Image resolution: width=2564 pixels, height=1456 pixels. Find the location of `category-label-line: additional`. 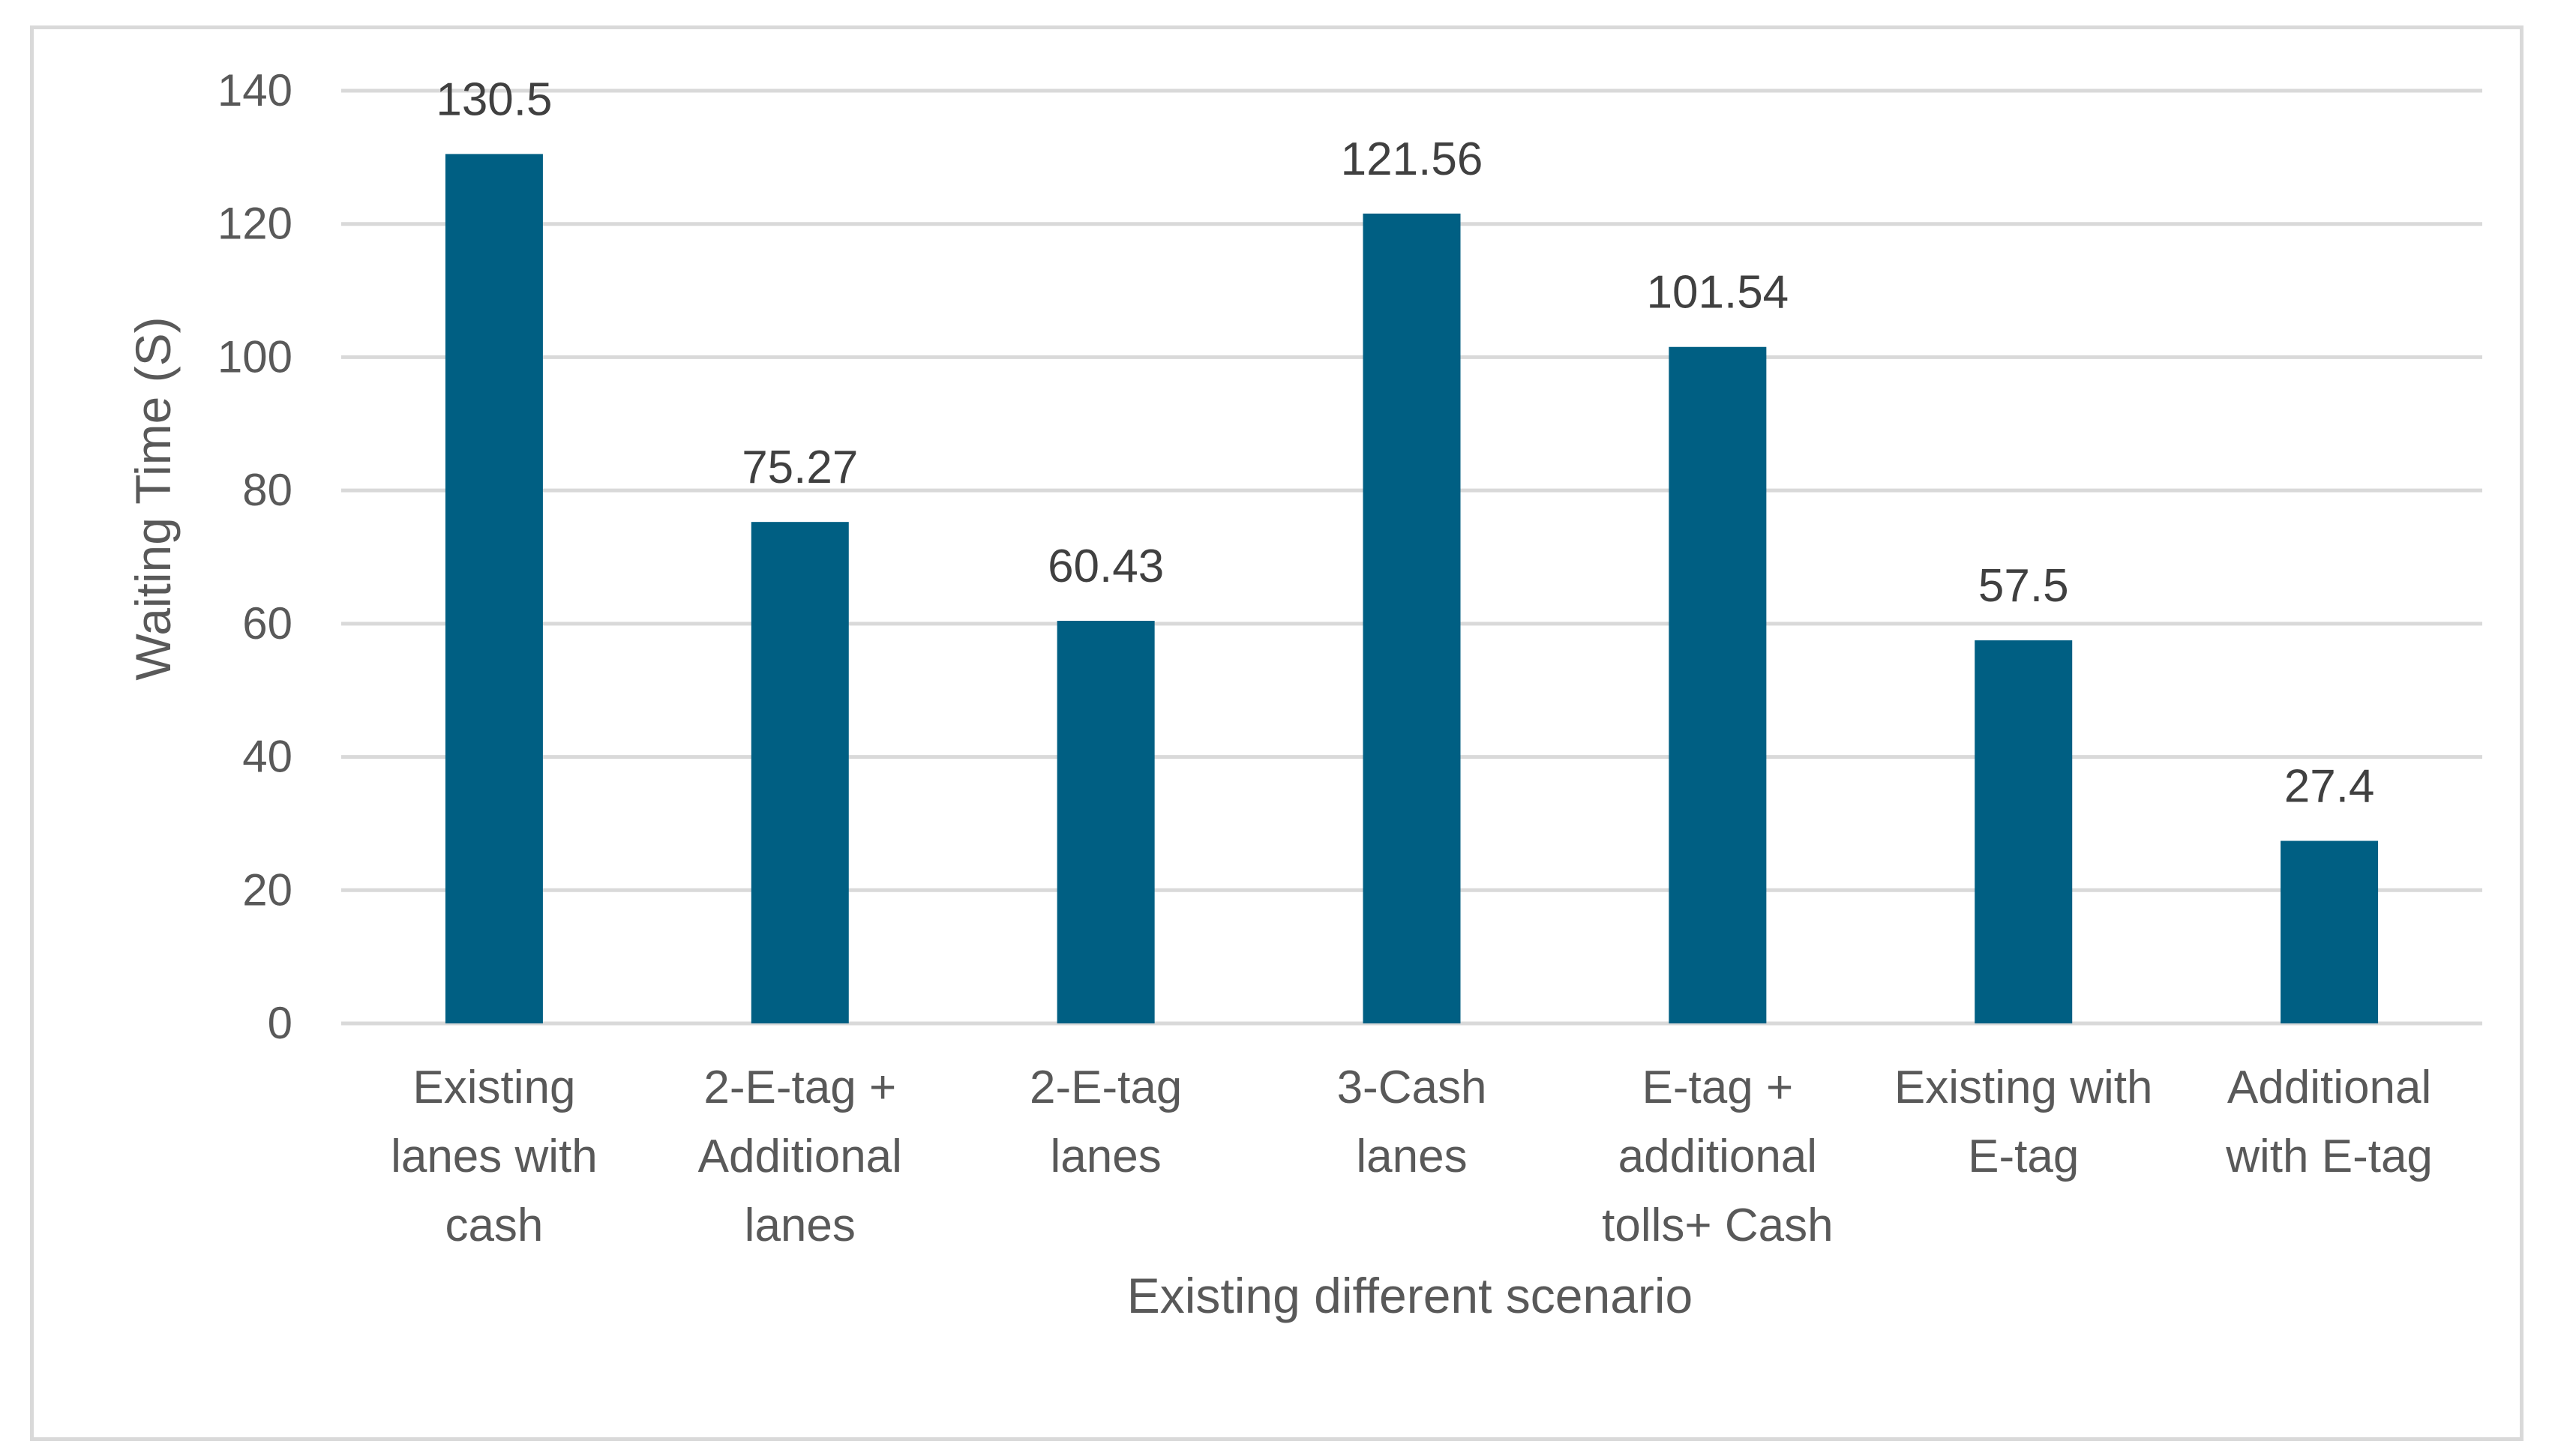

category-label-line: additional is located at coordinates (1717, 1156).